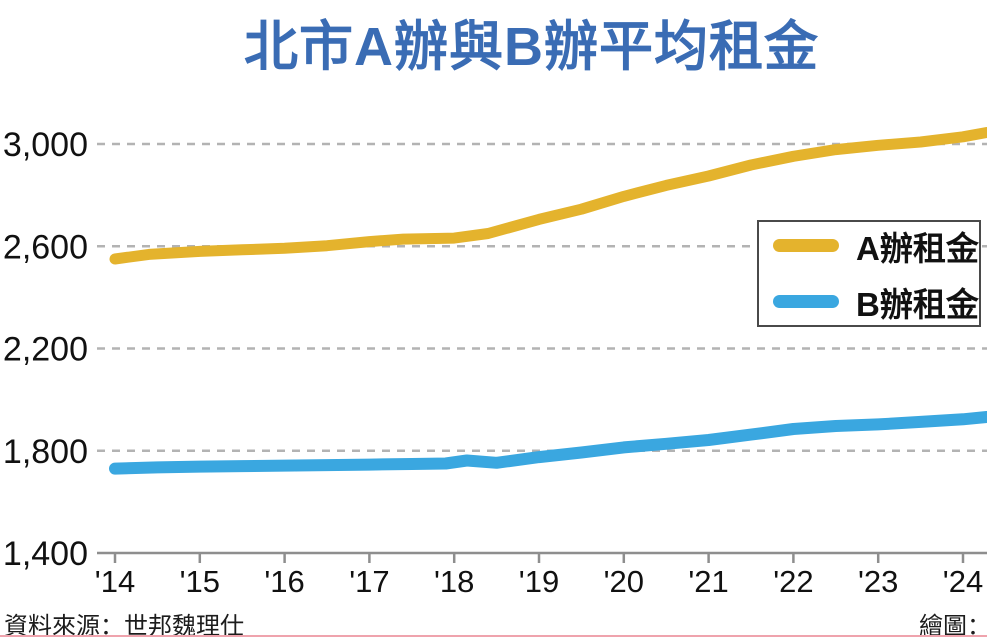  What do you see at coordinates (45, 145) in the screenshot?
I see `y-tick-label: 3,000` at bounding box center [45, 145].